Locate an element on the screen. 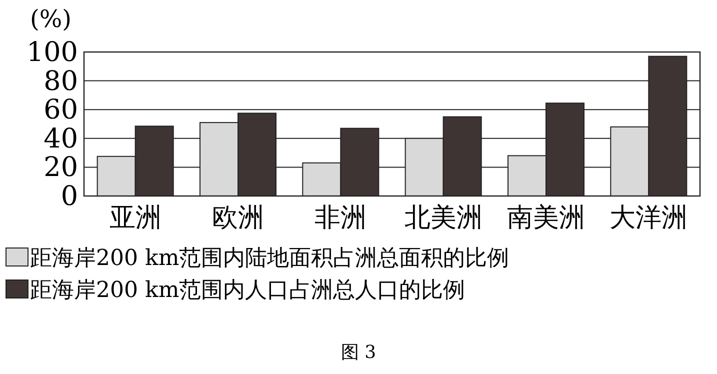 The width and height of the screenshot is (717, 374). x-tick-label: 北美洲 is located at coordinates (443, 218).